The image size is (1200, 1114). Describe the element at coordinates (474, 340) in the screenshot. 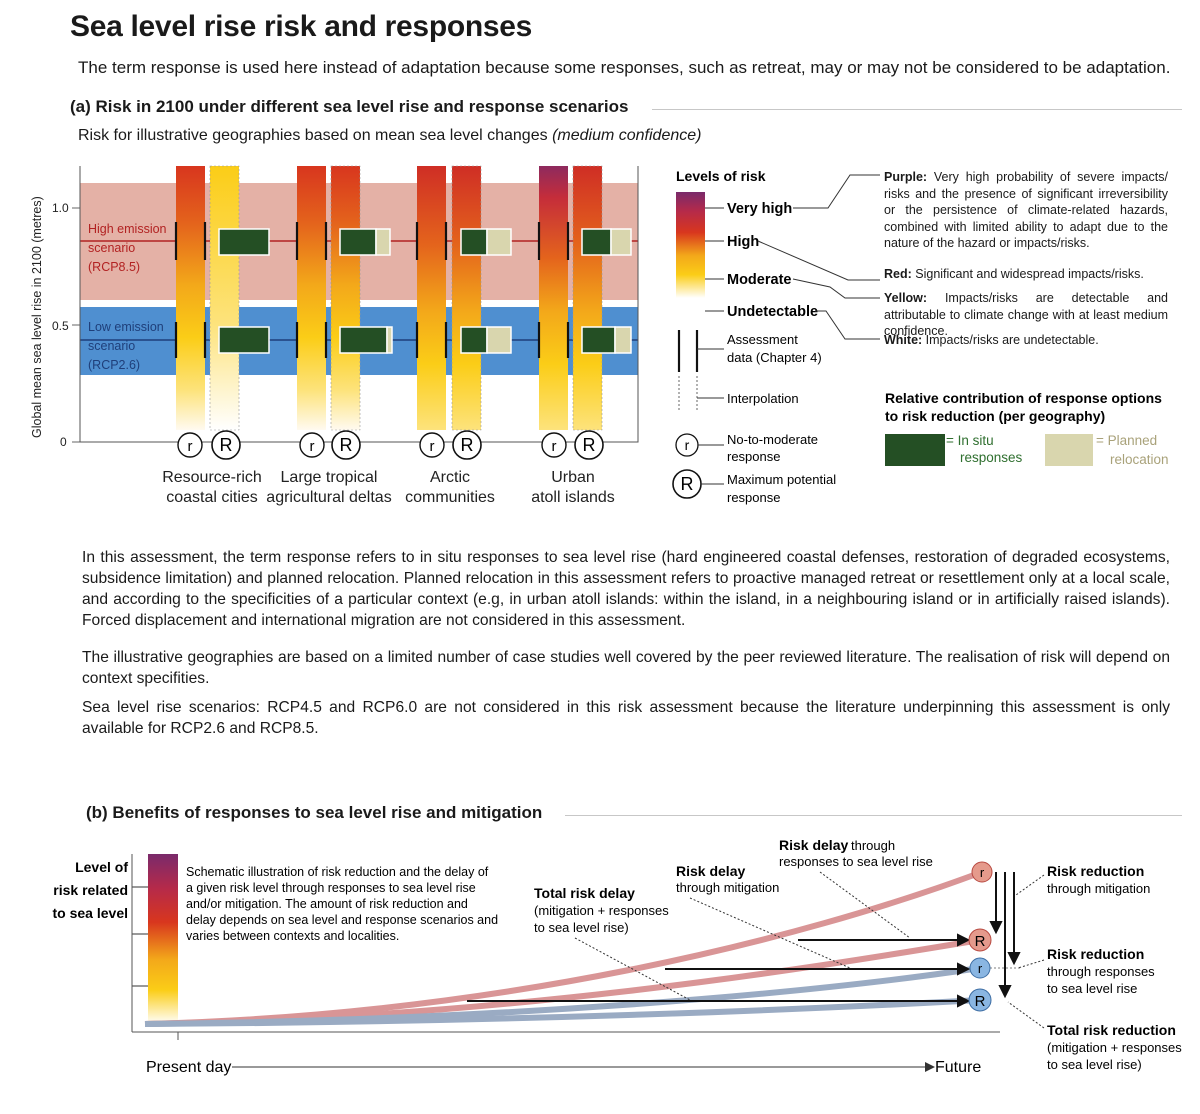

I see `contribution-arctic-low-insitu` at that location.